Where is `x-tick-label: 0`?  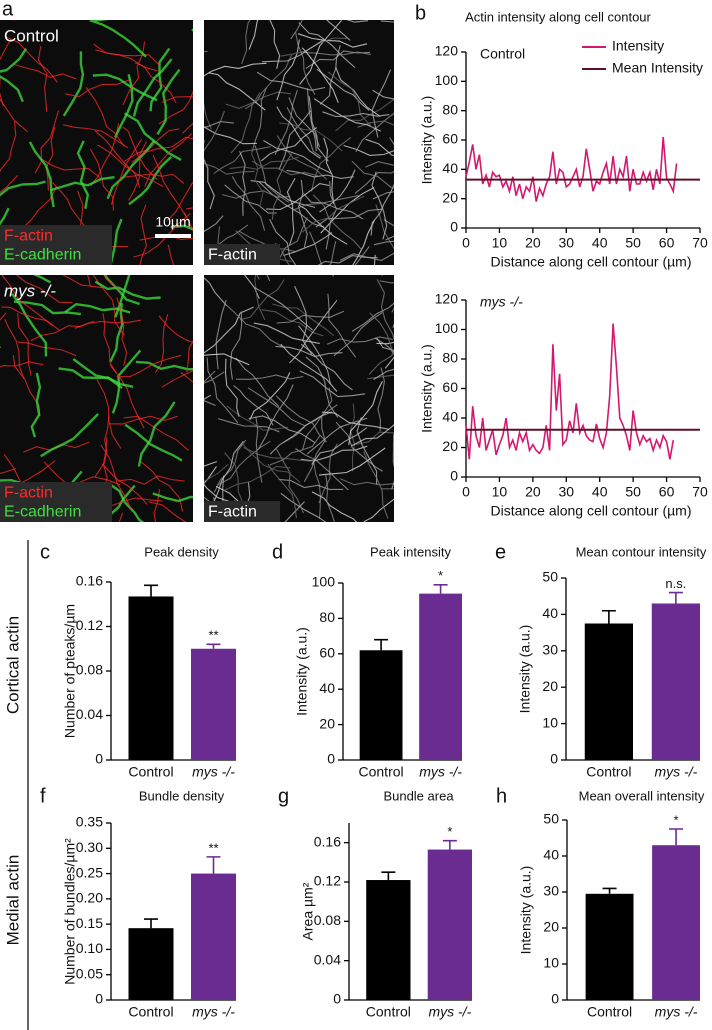 x-tick-label: 0 is located at coordinates (466, 492).